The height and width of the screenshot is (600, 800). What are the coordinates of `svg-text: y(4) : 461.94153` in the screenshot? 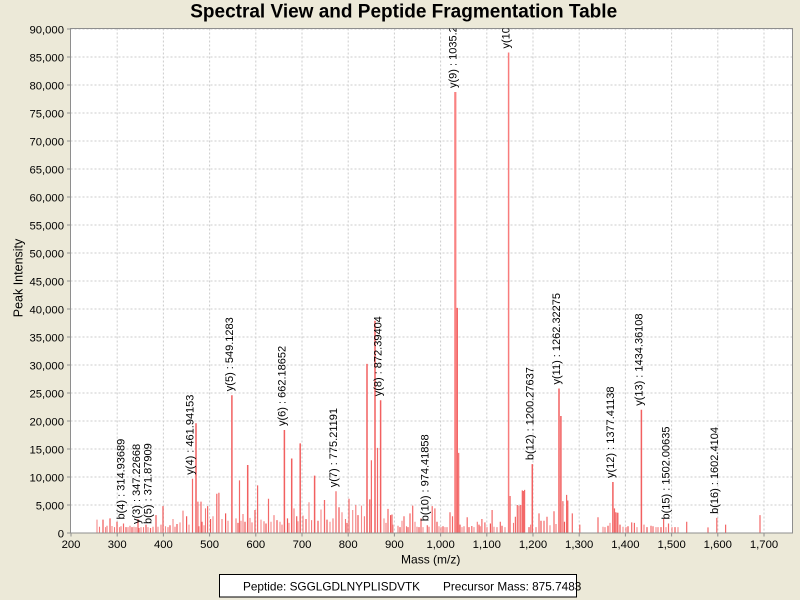 It's located at (191, 435).